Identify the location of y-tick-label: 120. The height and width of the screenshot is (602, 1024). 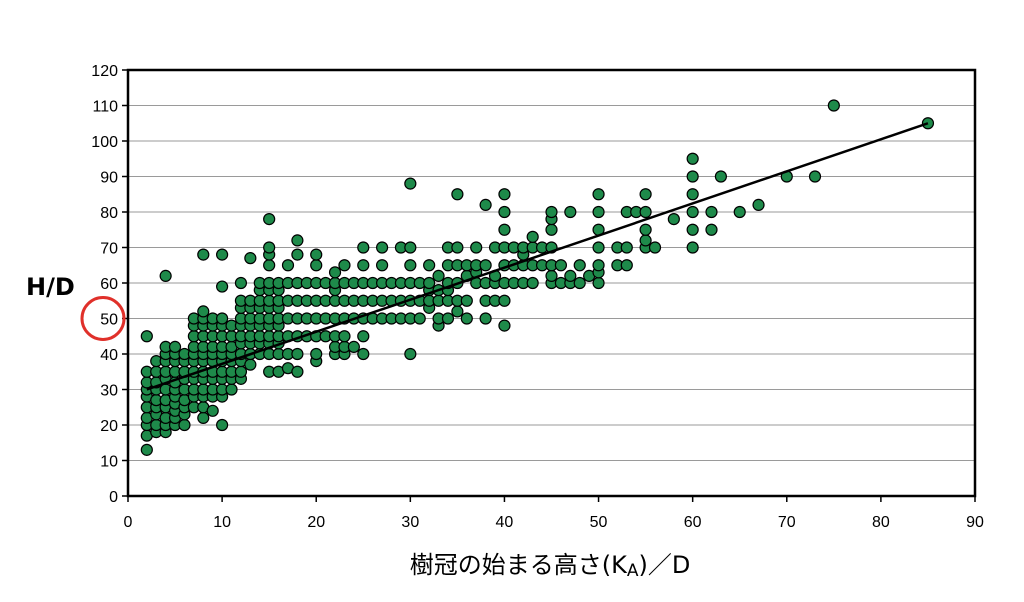
(104, 71).